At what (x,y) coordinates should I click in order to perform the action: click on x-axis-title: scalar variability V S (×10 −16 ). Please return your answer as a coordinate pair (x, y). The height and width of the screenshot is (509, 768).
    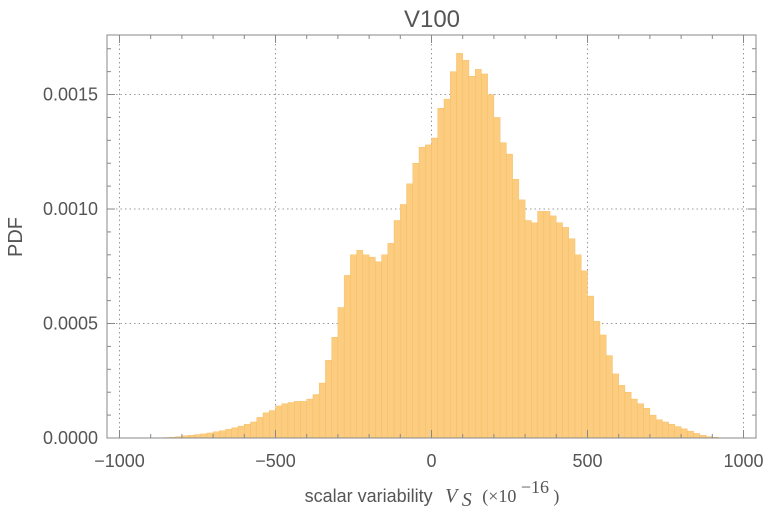
    Looking at the image, I should click on (432, 493).